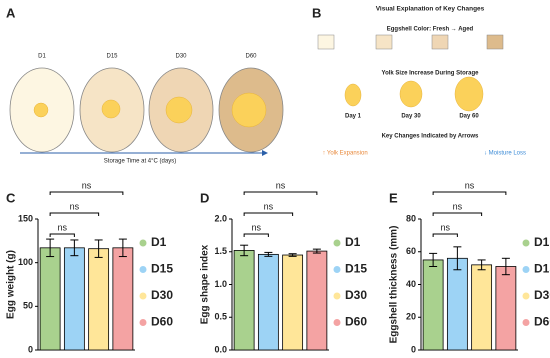  I want to click on arrow-note: ↓ Moisture Loss, so click(505, 154).